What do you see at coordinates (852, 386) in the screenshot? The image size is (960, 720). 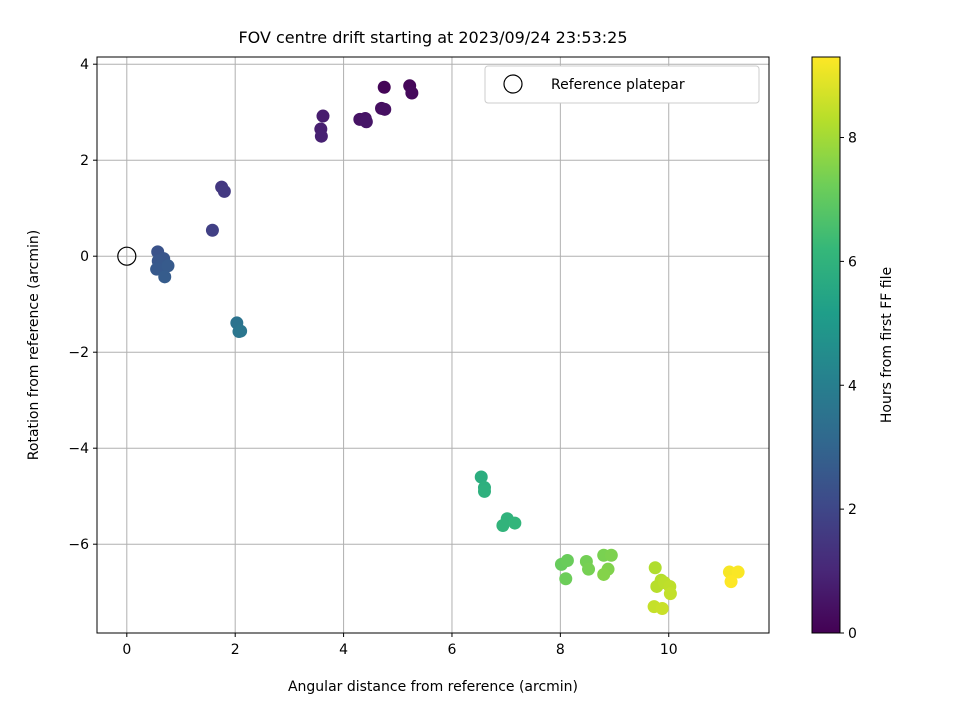 I see `colorbar-tick-label: 4` at bounding box center [852, 386].